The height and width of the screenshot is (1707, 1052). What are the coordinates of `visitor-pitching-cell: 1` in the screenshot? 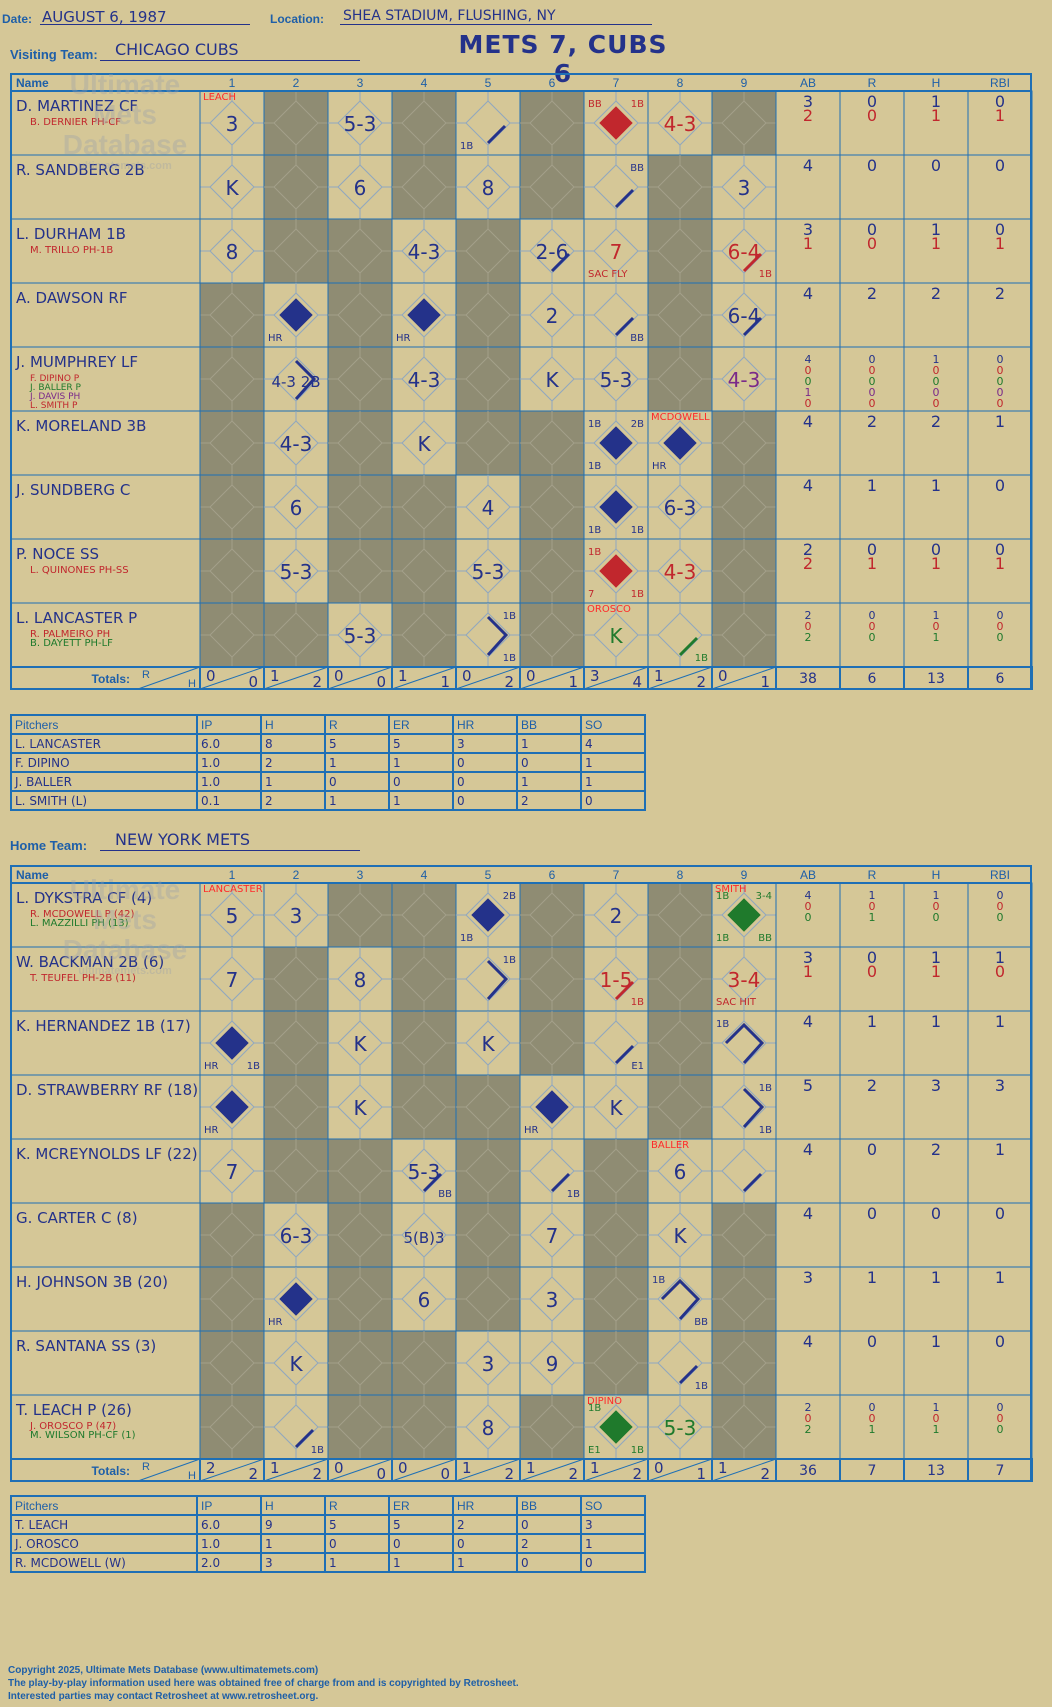 It's located at (421, 762).